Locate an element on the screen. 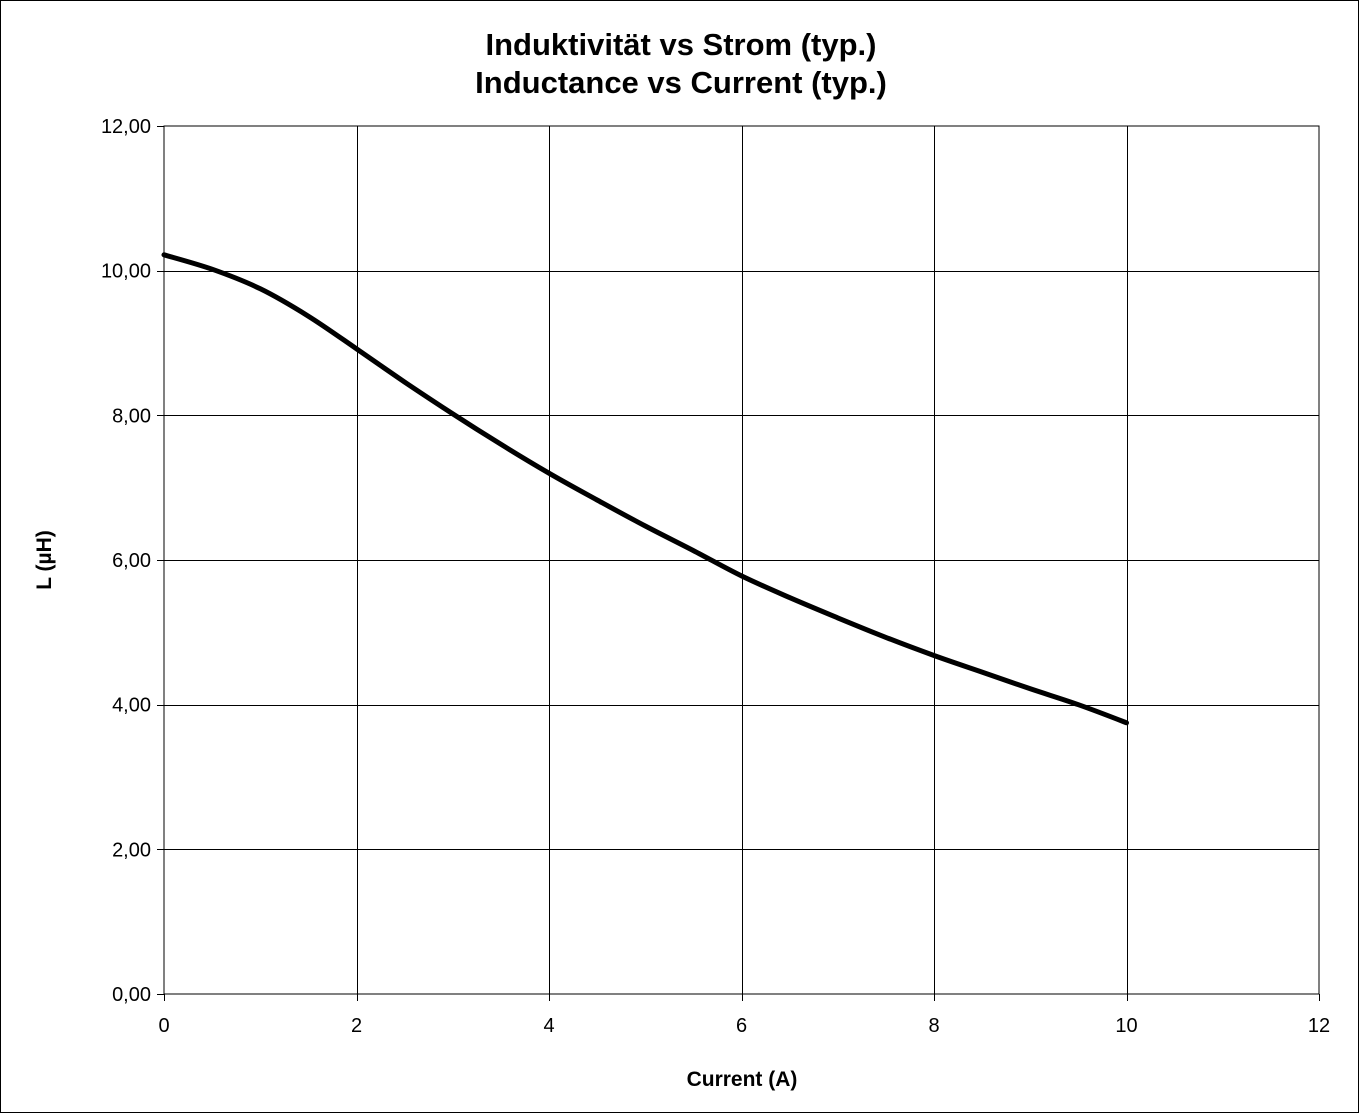  y-tick-label: 10,00 is located at coordinates (126, 272).